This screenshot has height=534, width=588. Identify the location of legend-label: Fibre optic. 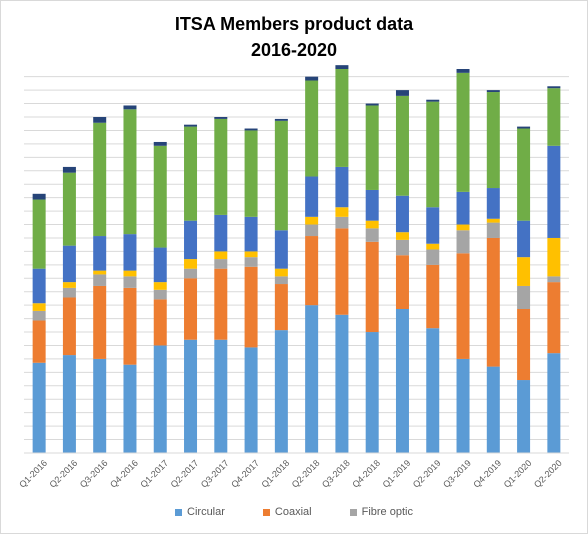
(387, 512).